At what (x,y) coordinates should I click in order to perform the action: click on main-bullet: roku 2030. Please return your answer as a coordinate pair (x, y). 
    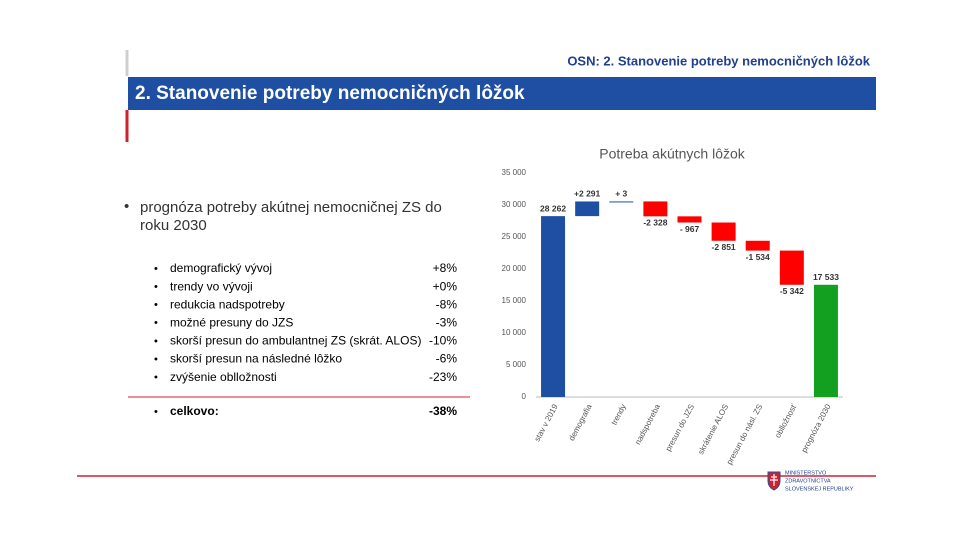
    Looking at the image, I should click on (173, 225).